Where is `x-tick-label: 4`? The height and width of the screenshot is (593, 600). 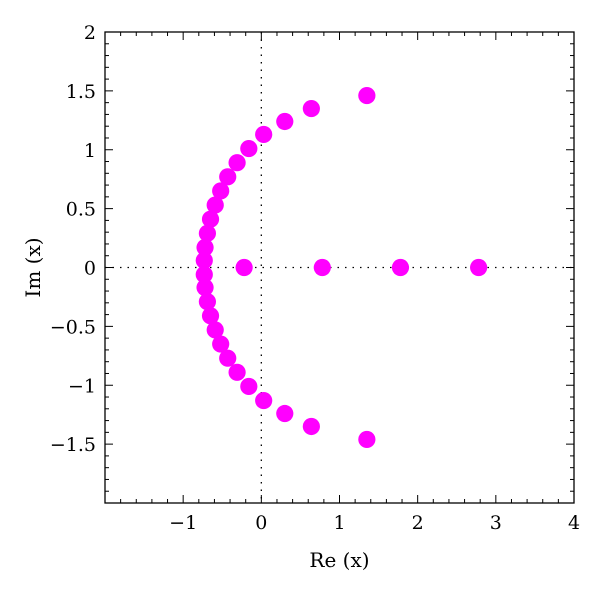
x-tick-label: 4 is located at coordinates (574, 523).